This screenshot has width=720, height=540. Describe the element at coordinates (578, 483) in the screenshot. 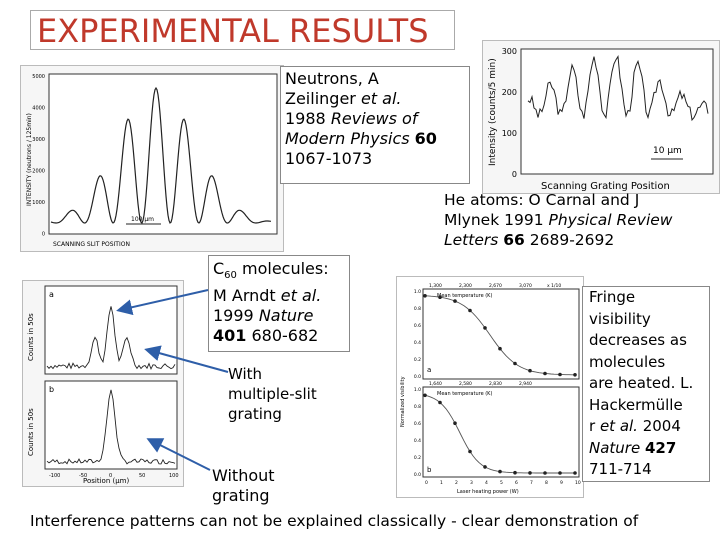

I see `fringe-xtick: 10` at that location.